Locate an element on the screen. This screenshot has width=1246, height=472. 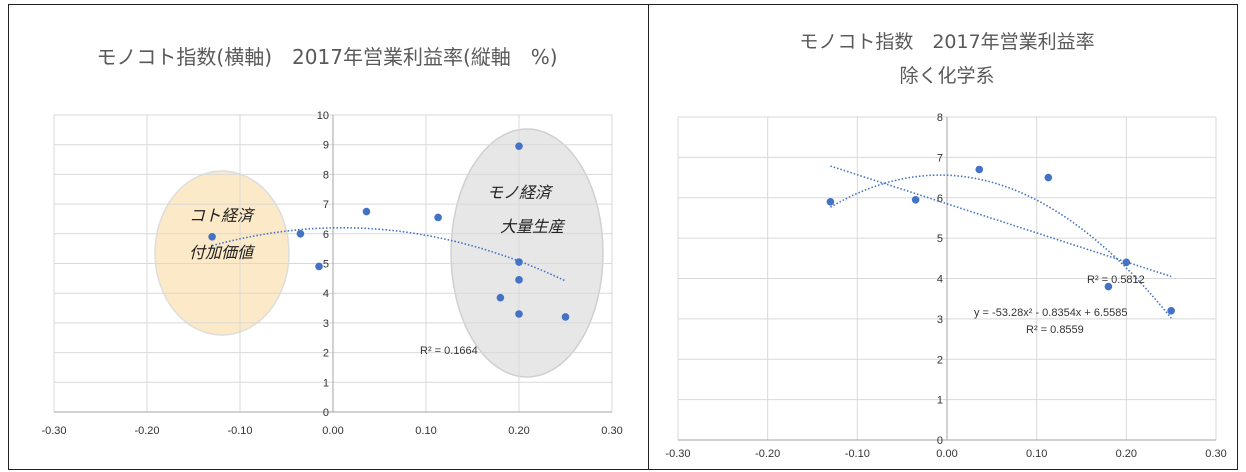
annotation-text: 付加価値 is located at coordinates (222, 252).